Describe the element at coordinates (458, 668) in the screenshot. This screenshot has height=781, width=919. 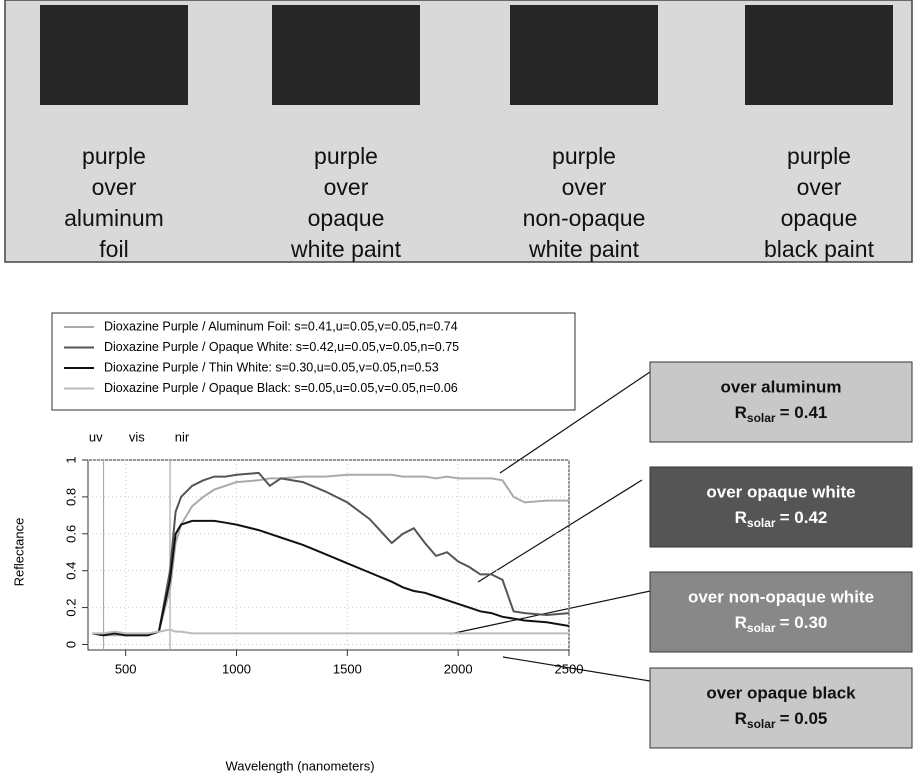
I see `x-tick-label: 2000` at that location.